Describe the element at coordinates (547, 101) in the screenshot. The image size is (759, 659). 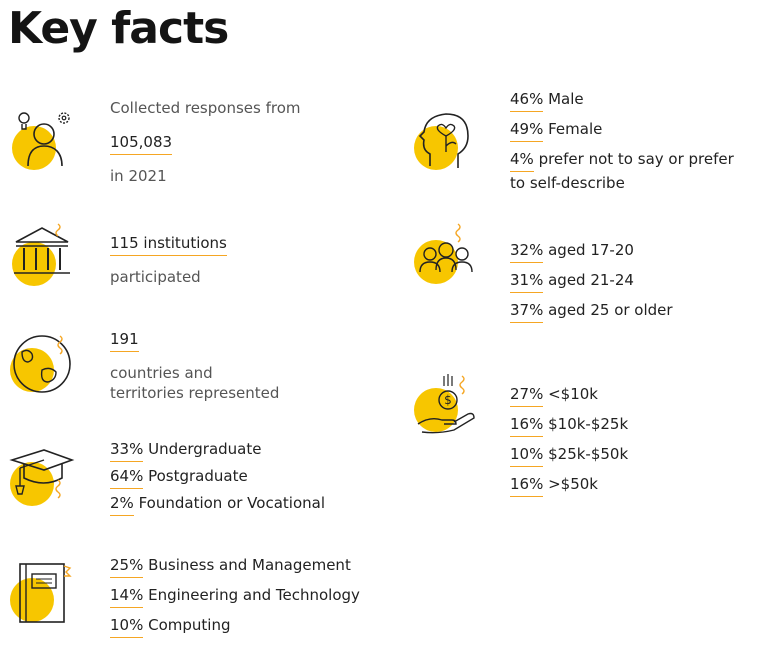
I see `gender-item: 46% Male` at that location.